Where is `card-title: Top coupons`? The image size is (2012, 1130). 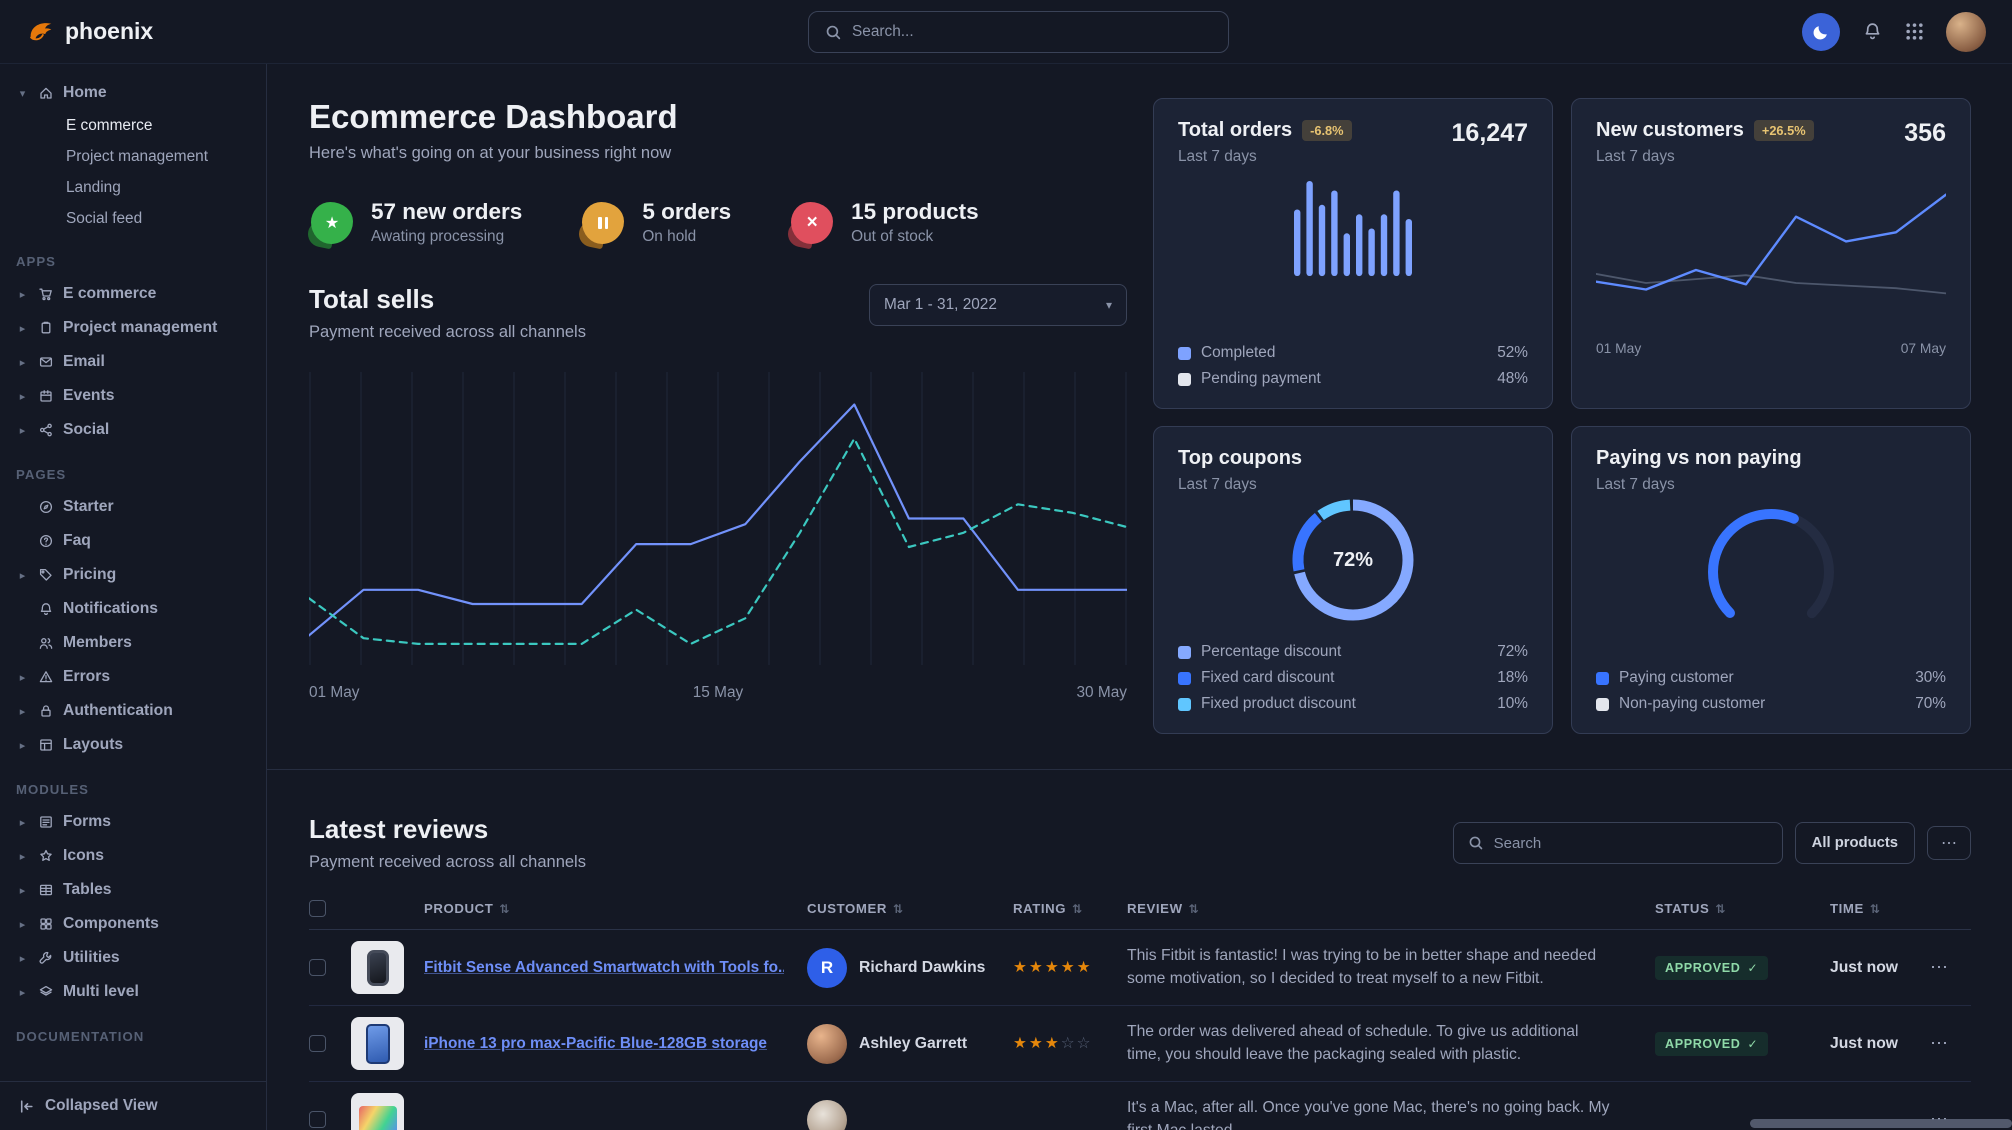 card-title: Top coupons is located at coordinates (1240, 458).